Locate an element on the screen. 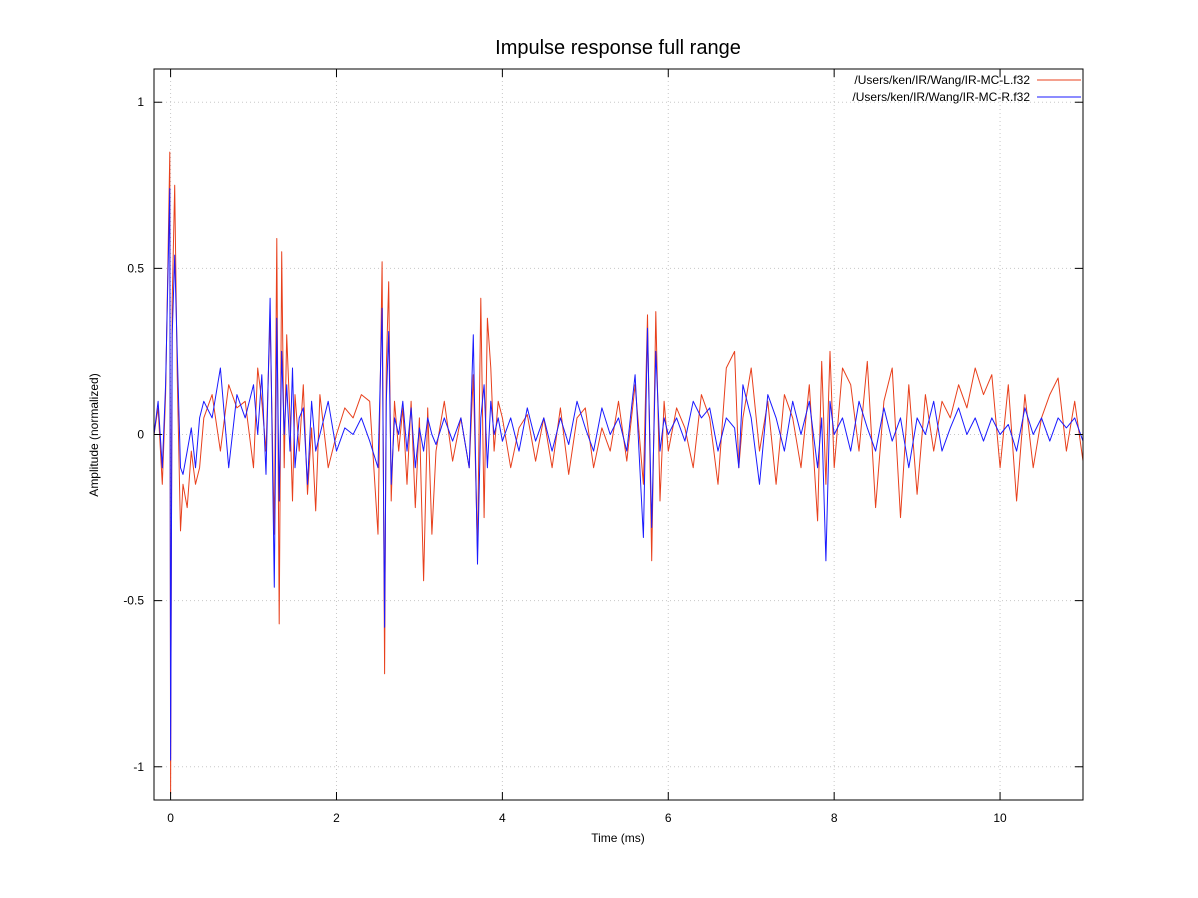 The height and width of the screenshot is (898, 1198). x-tick-label: 2 is located at coordinates (336, 818).